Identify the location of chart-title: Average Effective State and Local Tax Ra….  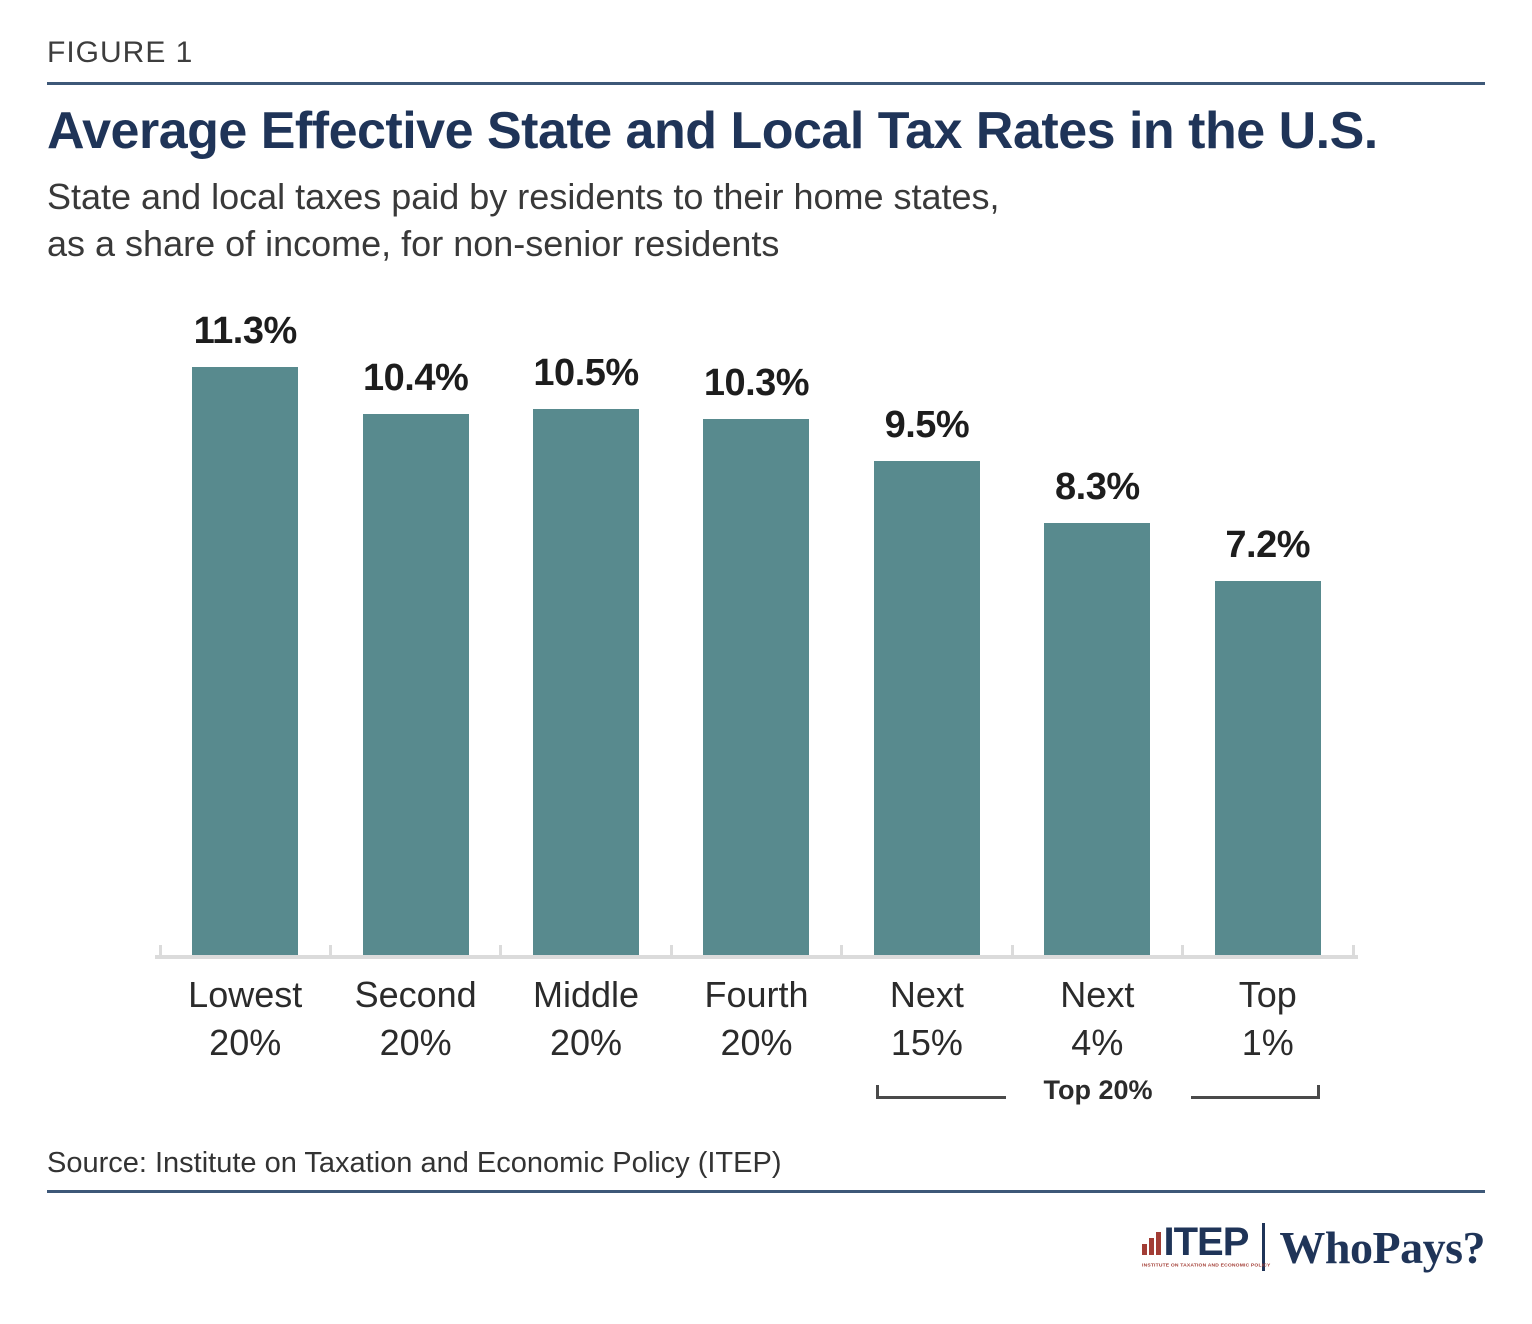
(712, 131).